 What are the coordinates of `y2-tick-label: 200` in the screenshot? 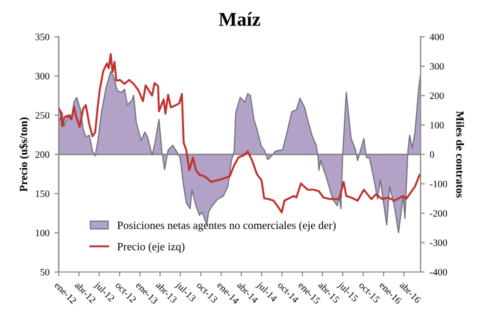 It's located at (437, 96).